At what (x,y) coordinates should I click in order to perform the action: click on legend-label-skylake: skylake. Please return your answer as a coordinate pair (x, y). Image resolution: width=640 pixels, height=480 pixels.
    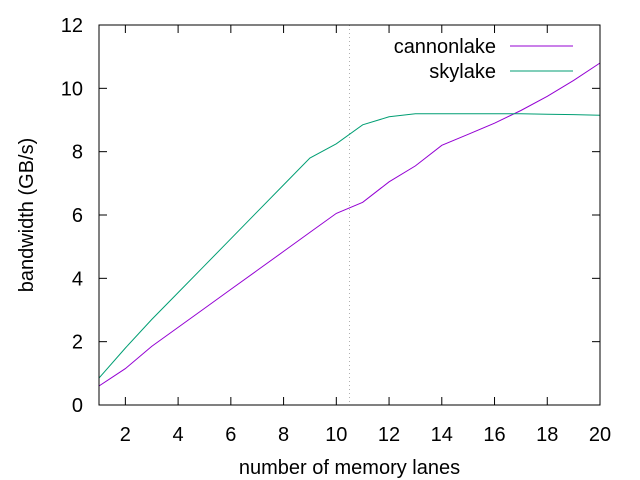
    Looking at the image, I should click on (462, 72).